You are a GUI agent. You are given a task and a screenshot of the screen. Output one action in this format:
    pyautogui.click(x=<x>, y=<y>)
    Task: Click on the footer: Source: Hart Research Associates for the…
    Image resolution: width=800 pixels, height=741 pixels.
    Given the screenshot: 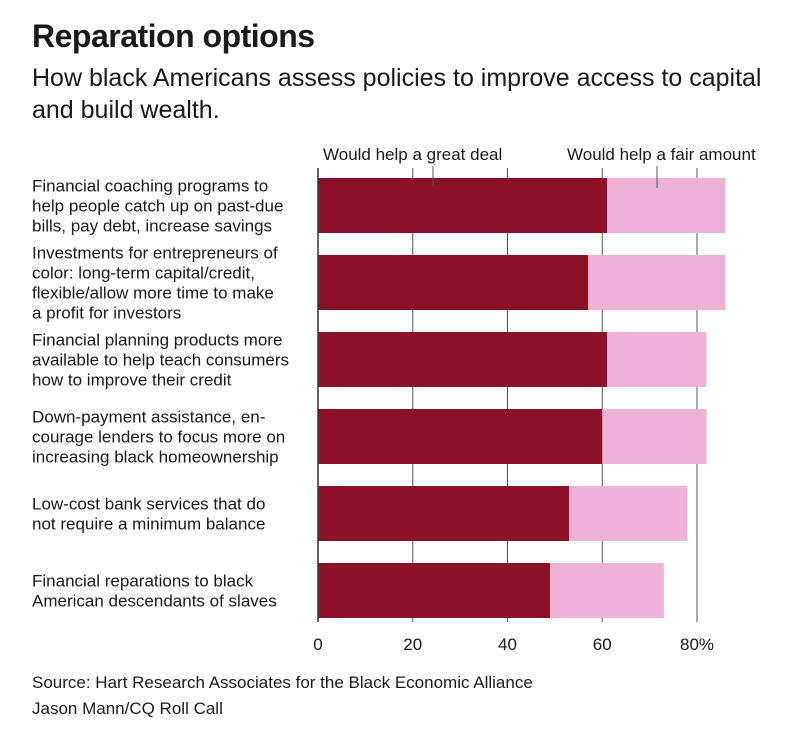 What is the action you would take?
    pyautogui.click(x=282, y=696)
    